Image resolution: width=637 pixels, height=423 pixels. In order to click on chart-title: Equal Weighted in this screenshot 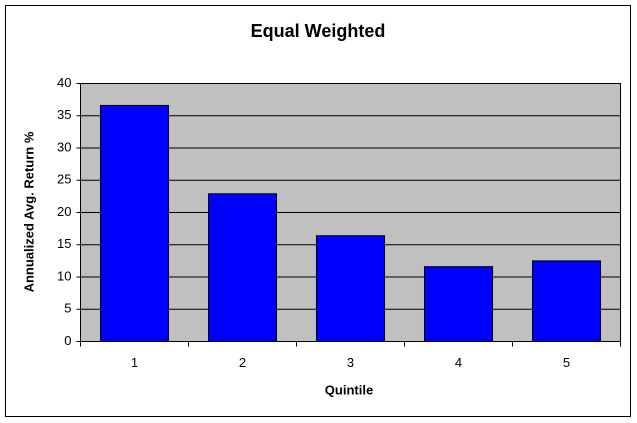, I will do `click(318, 31)`.